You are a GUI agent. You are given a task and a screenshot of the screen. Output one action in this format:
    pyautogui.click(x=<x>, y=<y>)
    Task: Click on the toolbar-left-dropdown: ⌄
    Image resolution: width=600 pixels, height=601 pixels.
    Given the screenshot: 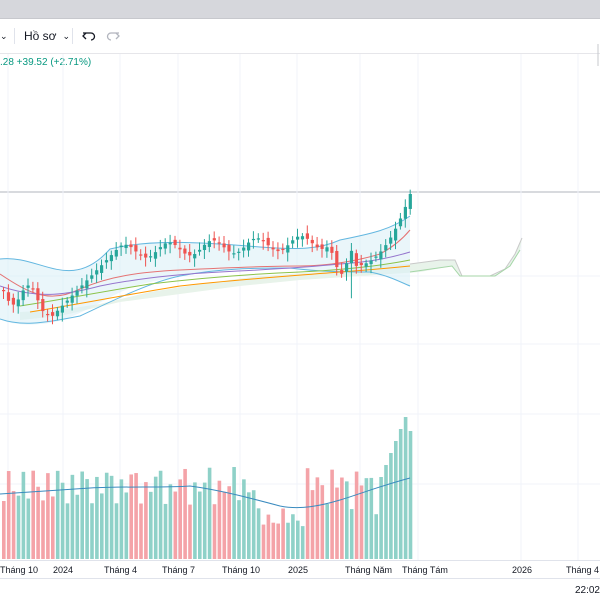 What is the action you would take?
    pyautogui.click(x=4, y=36)
    